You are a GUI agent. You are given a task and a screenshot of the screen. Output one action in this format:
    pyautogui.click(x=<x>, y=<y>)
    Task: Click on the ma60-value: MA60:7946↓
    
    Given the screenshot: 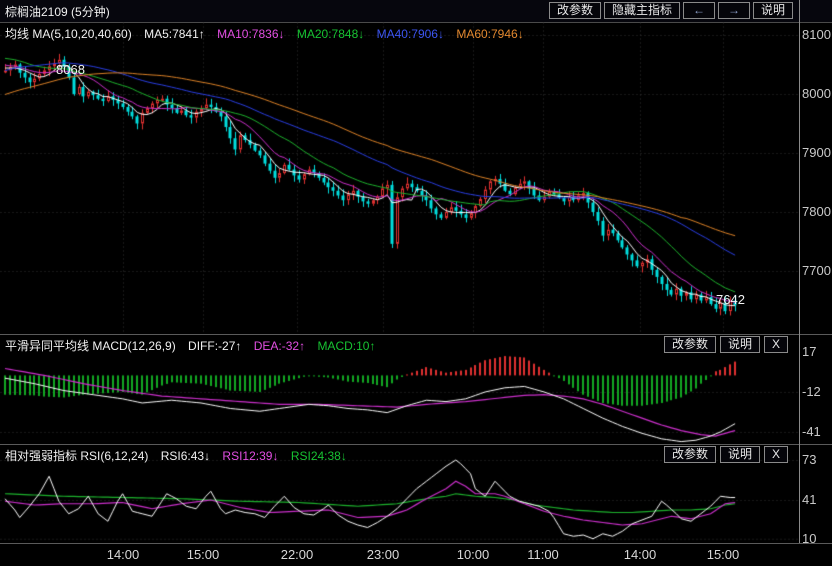 What is the action you would take?
    pyautogui.click(x=490, y=34)
    